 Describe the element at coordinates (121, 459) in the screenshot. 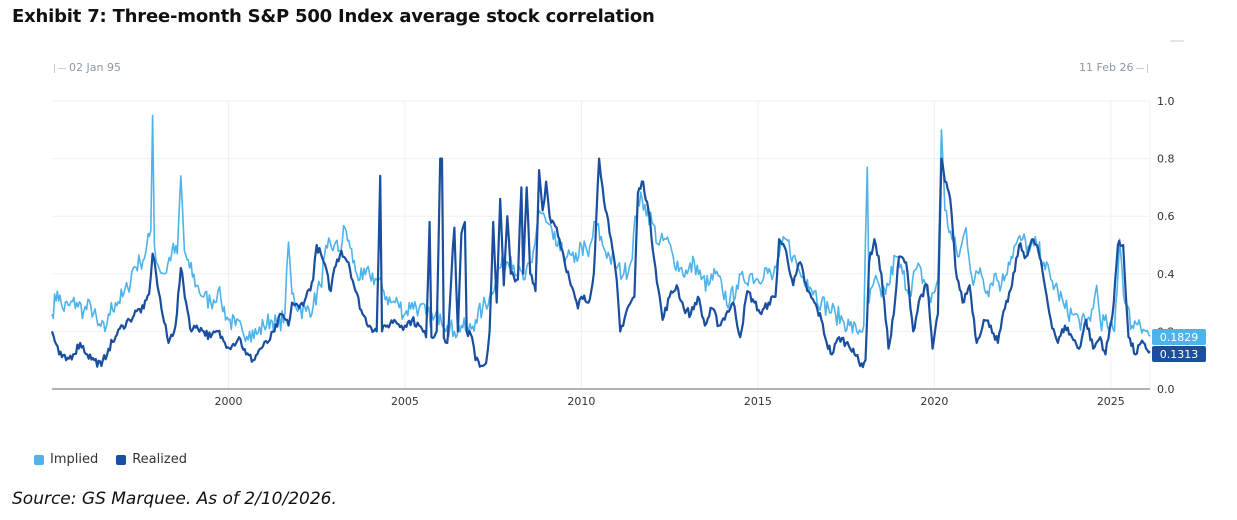

I see `legend-swatch-realized` at that location.